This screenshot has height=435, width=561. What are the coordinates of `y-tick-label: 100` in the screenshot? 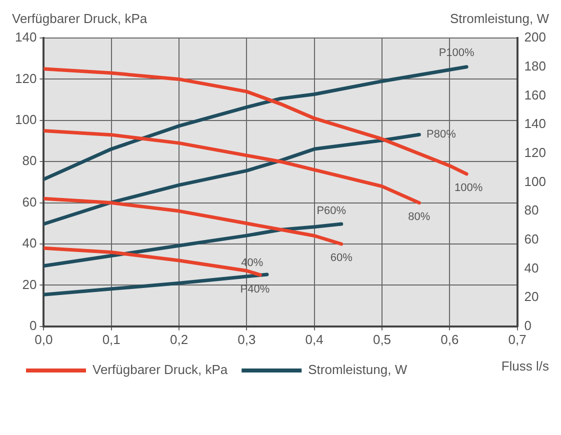 It's located at (25, 119).